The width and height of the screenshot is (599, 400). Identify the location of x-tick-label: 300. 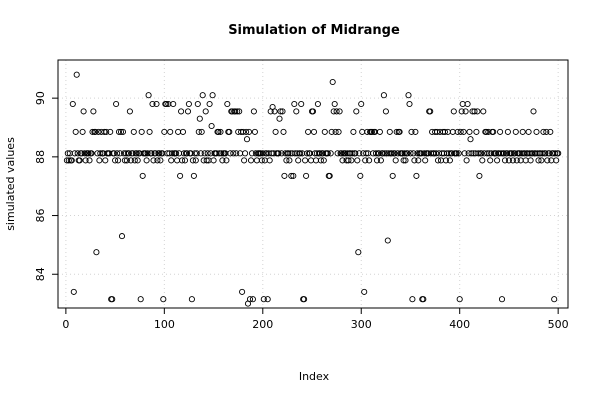
(361, 324).